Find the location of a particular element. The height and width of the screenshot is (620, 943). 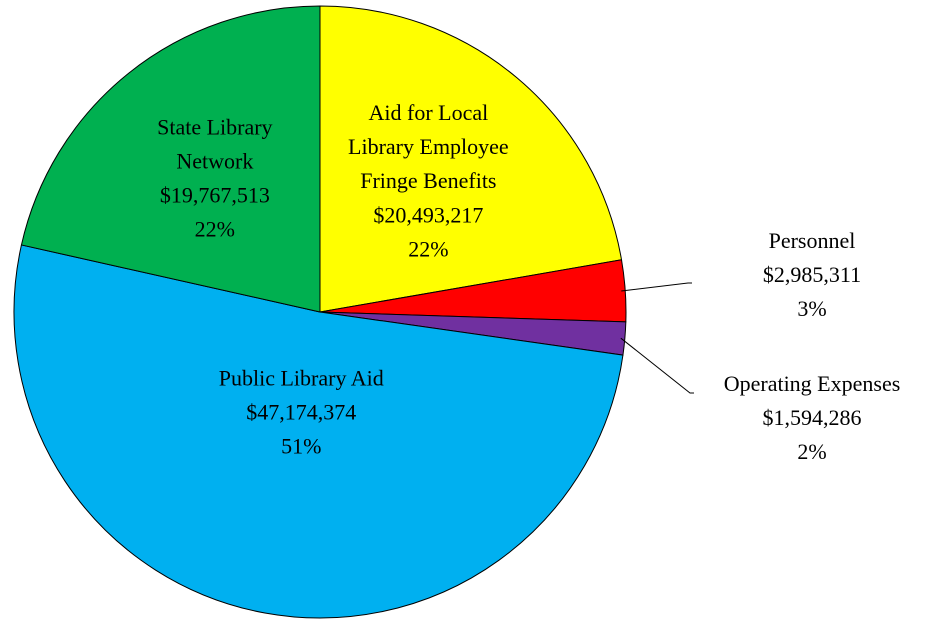

slice-label: Operating Expenses $1,594,286 2% is located at coordinates (812, 417).